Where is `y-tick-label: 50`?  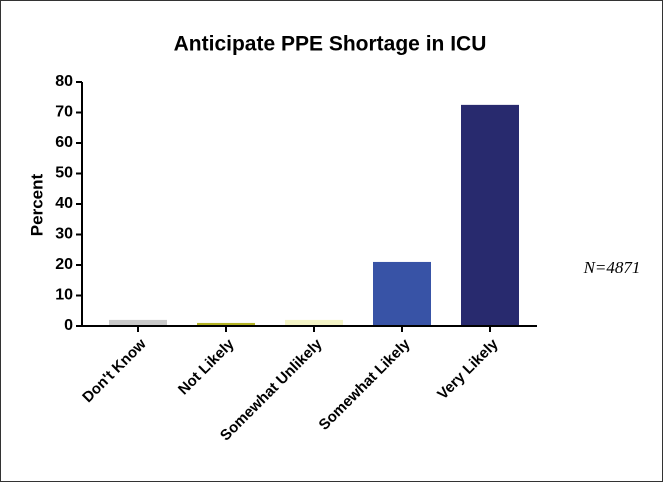 y-tick-label: 50 is located at coordinates (64, 173).